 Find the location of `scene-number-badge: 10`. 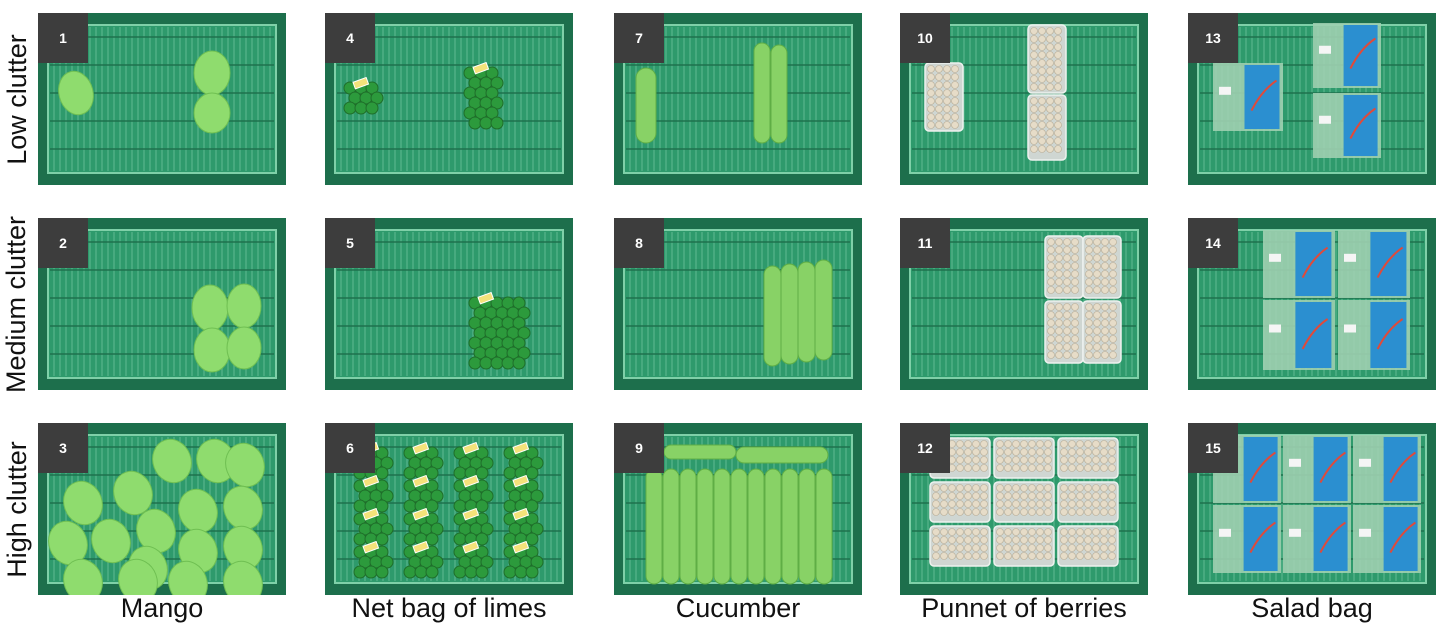

scene-number-badge: 10 is located at coordinates (925, 38).